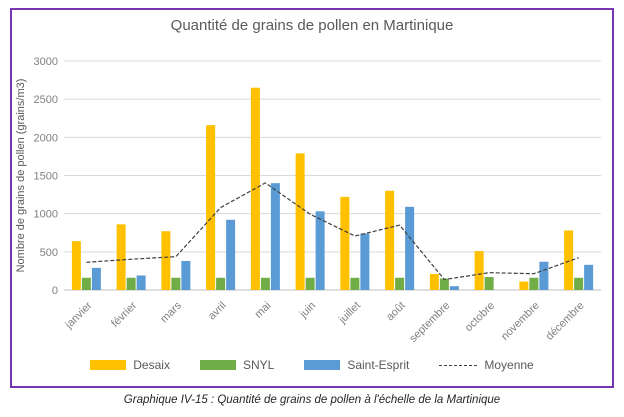 This screenshot has width=624, height=417. I want to click on bar-Desaix-avril, so click(211, 208).